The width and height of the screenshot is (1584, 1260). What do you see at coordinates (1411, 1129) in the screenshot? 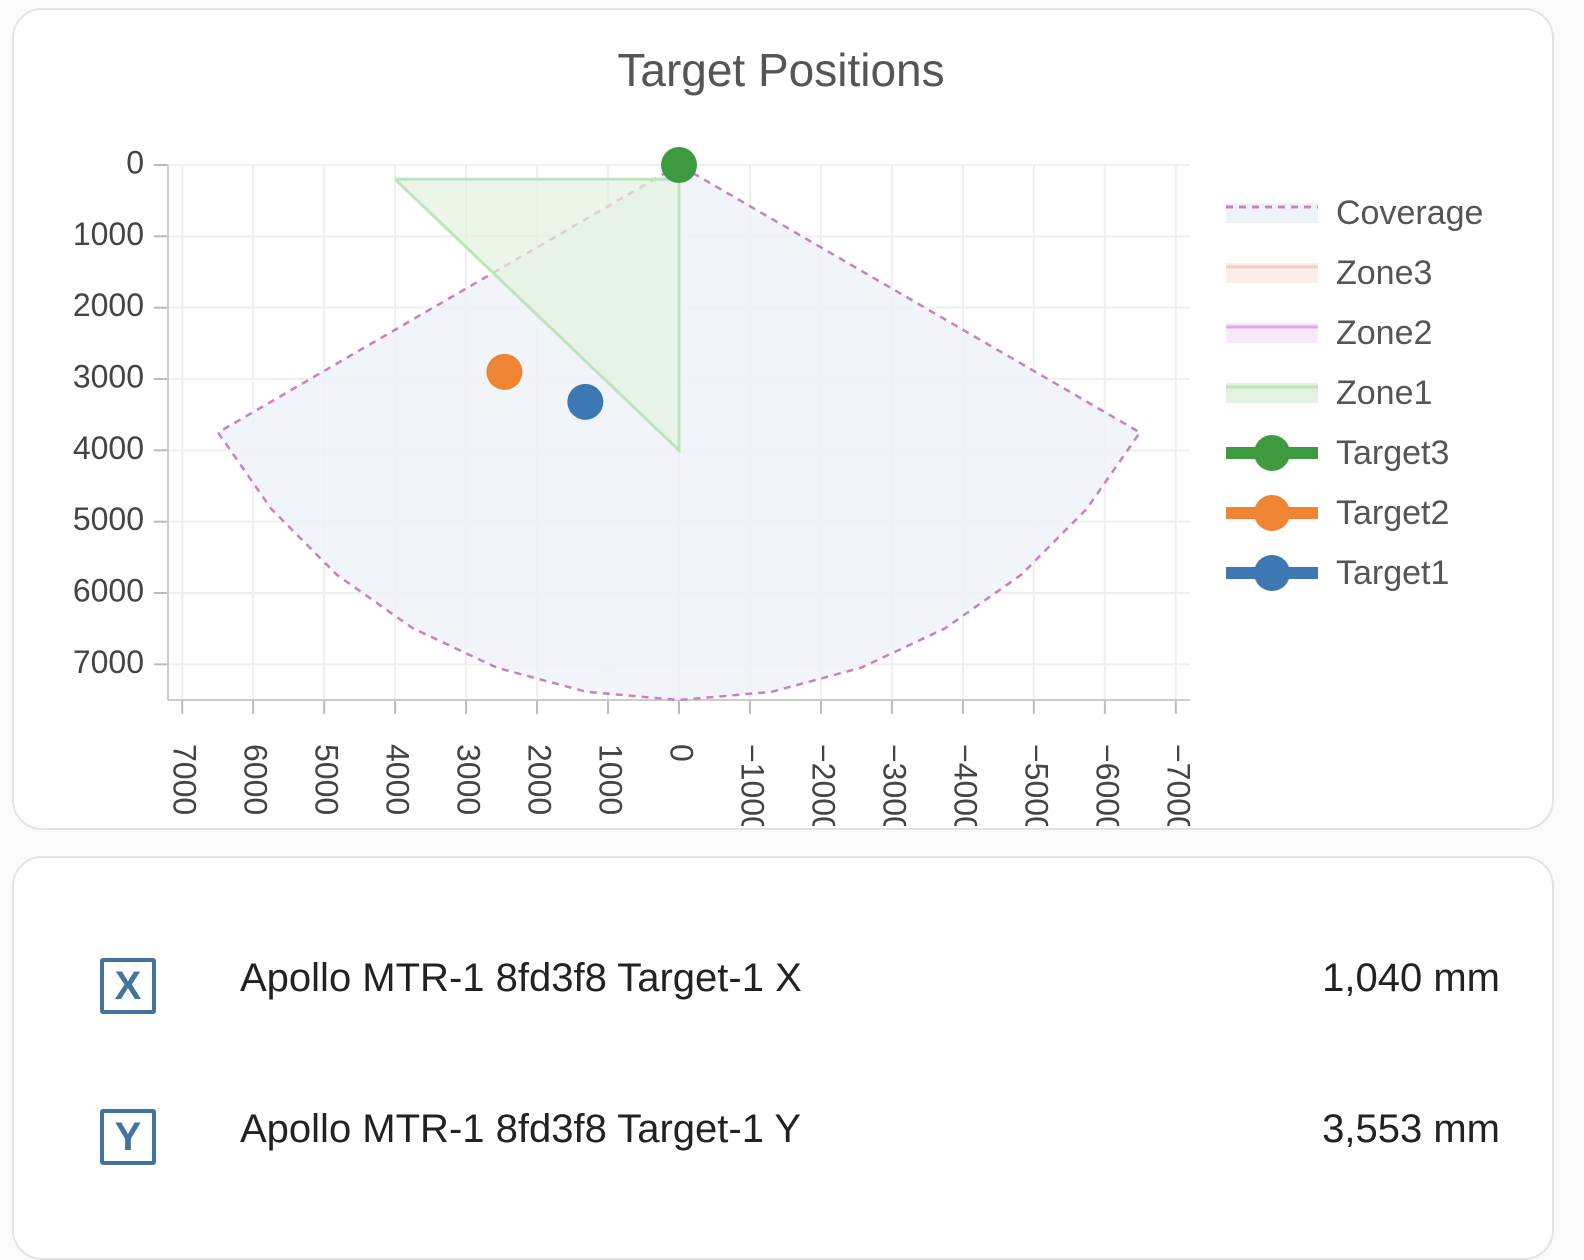
I see `entity-state: 3,553 mm` at bounding box center [1411, 1129].